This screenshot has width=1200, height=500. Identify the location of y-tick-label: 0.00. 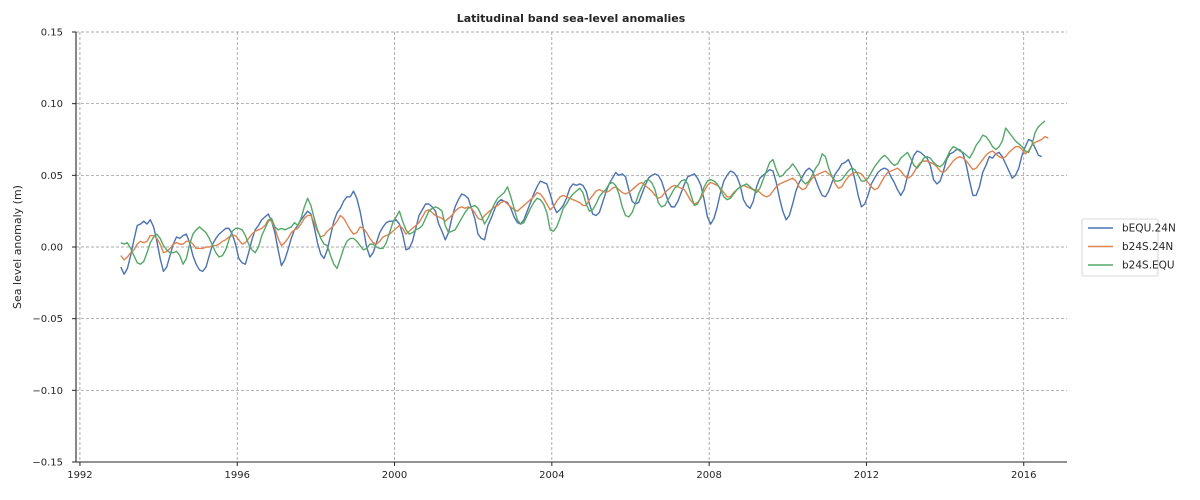
(52, 248).